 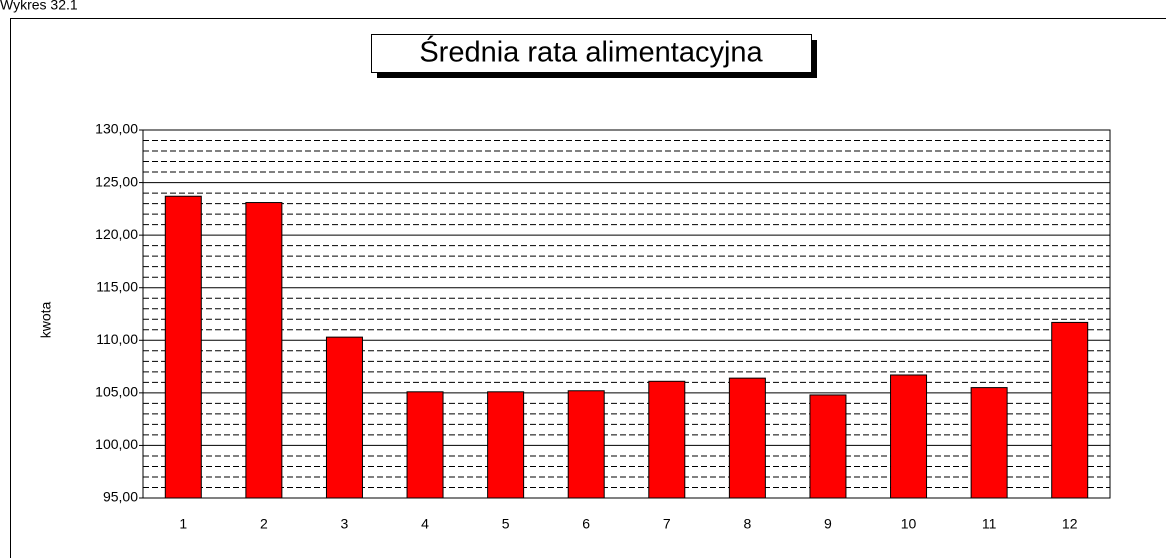 What do you see at coordinates (747, 524) in the screenshot?
I see `x-tick-label: 8` at bounding box center [747, 524].